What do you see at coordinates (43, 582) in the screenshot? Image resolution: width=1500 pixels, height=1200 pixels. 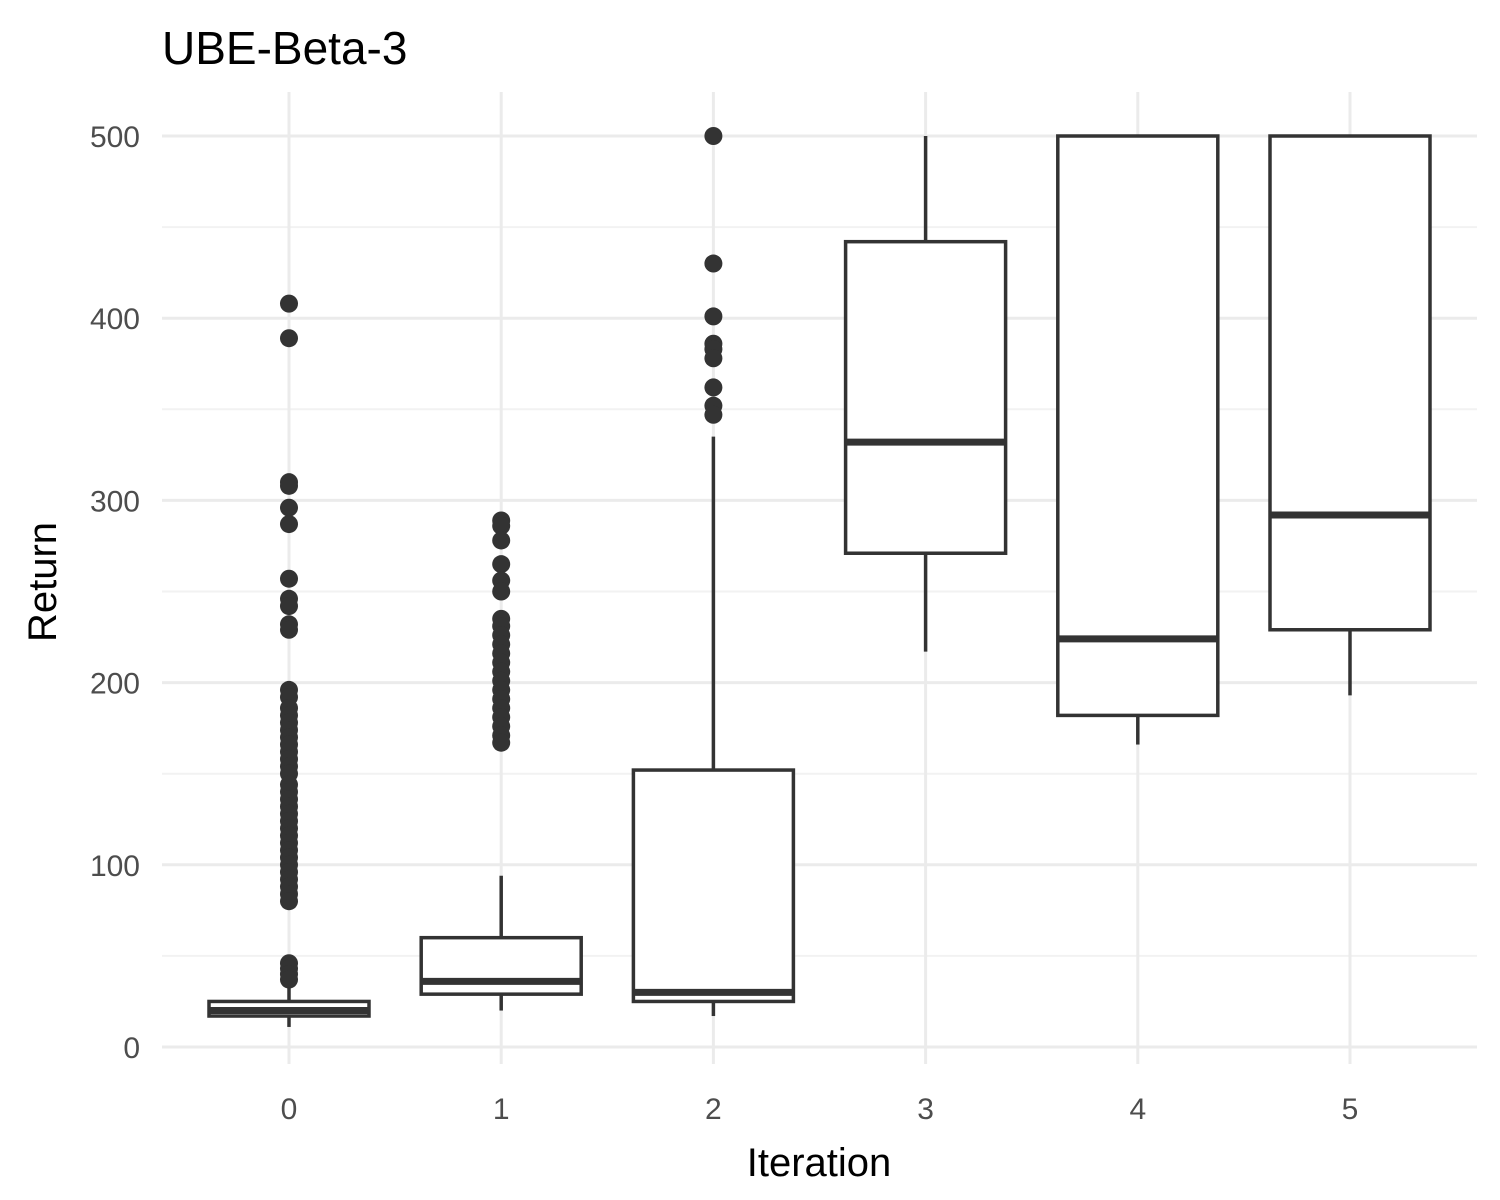 I see `y-axis-title: Return` at bounding box center [43, 582].